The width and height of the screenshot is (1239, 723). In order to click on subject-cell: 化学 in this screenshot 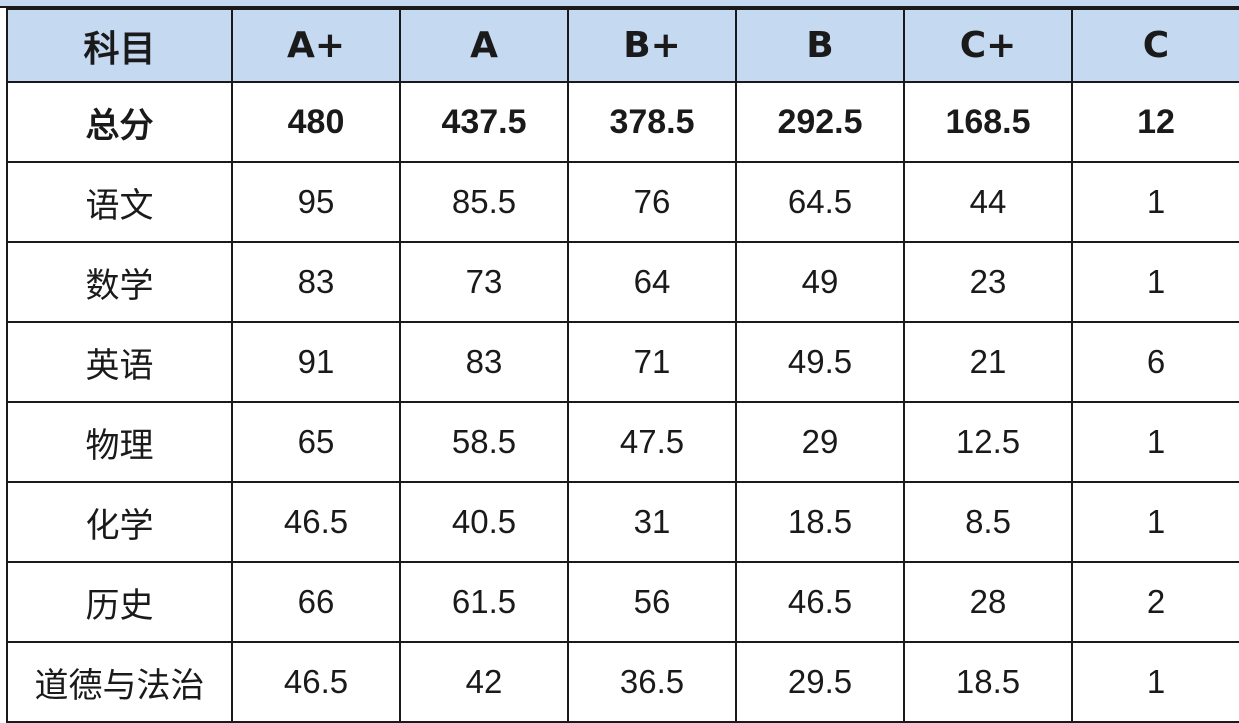, I will do `click(119, 522)`.